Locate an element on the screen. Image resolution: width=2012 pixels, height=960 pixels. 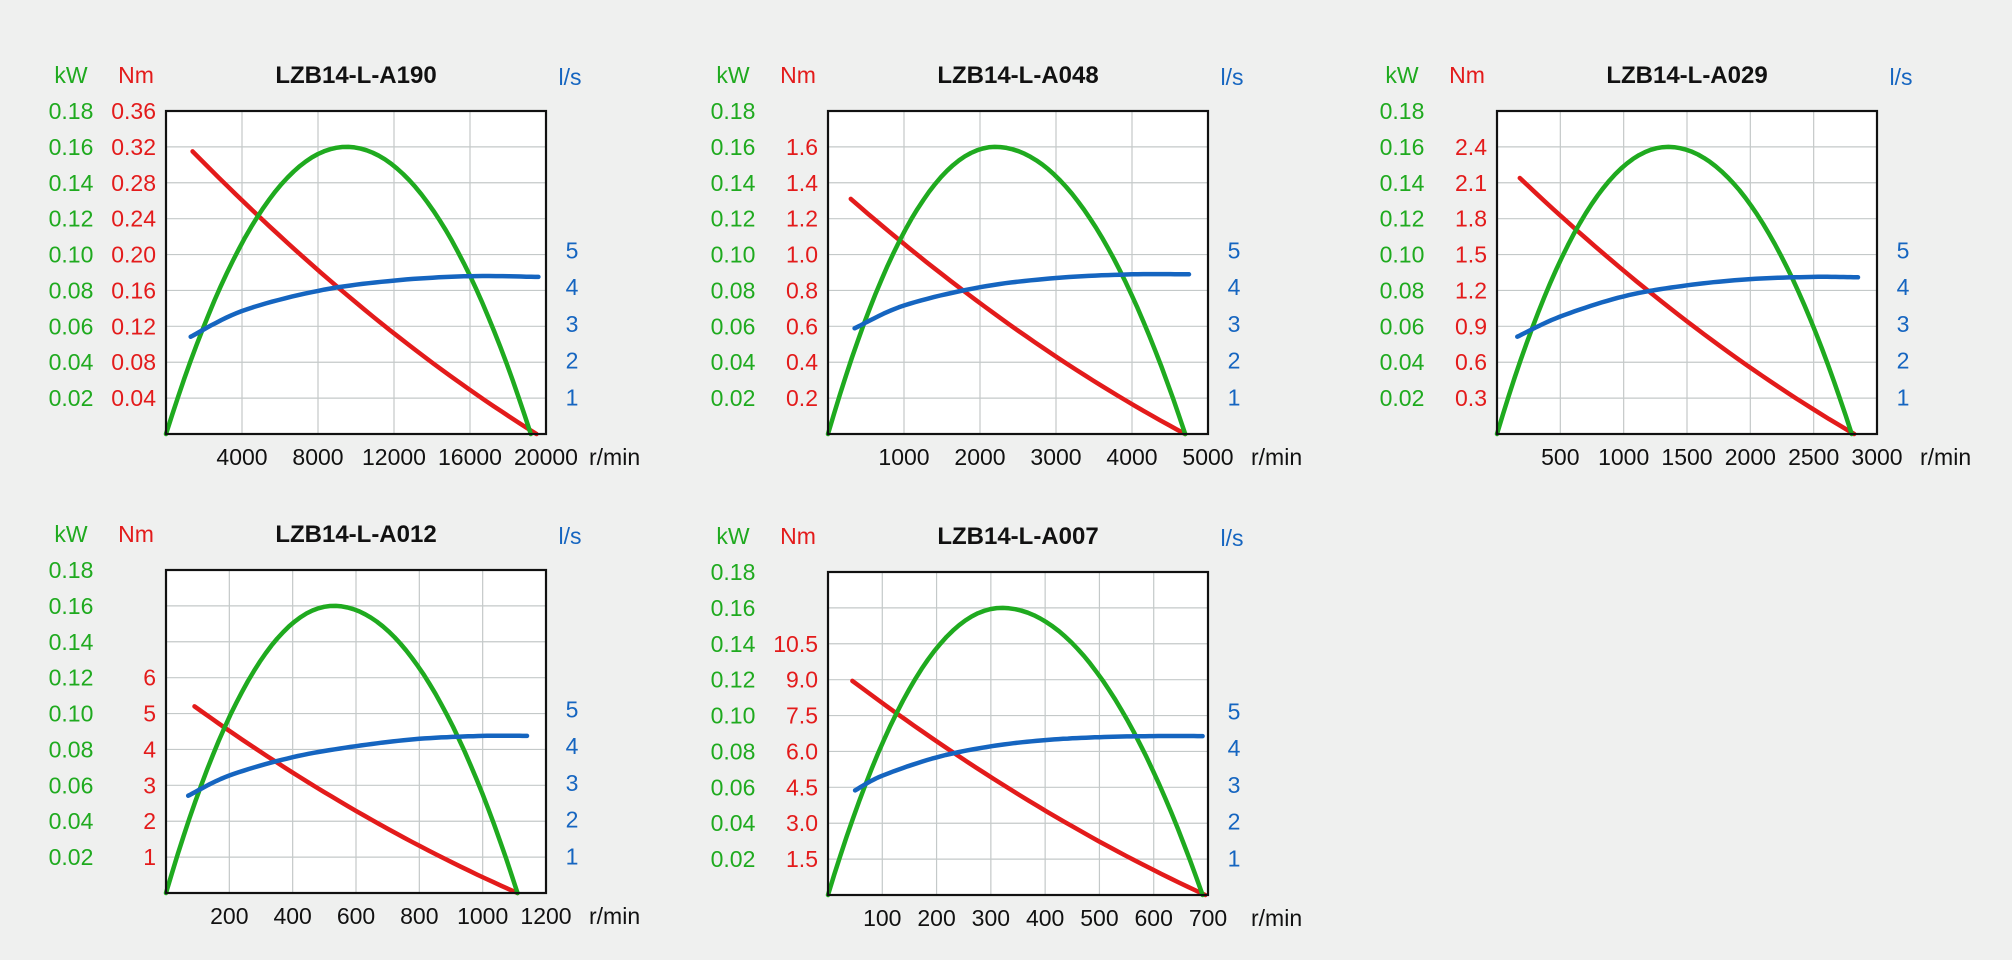
x-tick-label: 1000 is located at coordinates (1623, 457).